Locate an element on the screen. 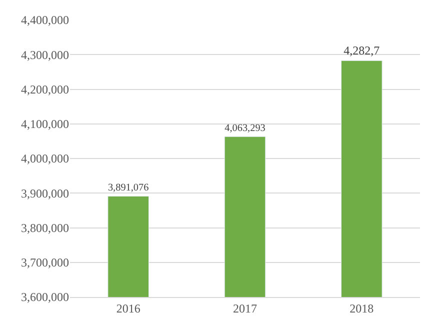 This screenshot has width=440, height=332. y-tick-label: 4,300,000 is located at coordinates (45, 55).